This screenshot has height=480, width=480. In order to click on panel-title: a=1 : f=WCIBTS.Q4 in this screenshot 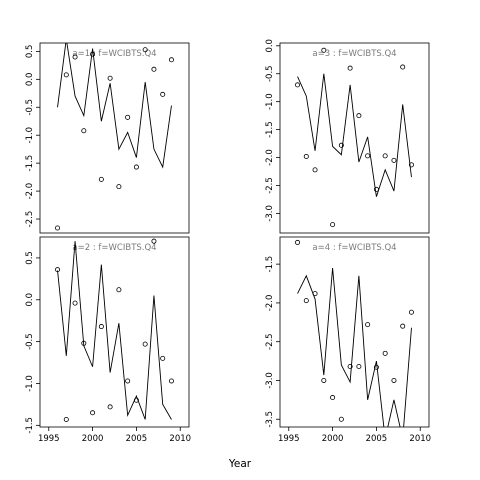, I will do `click(114, 54)`.